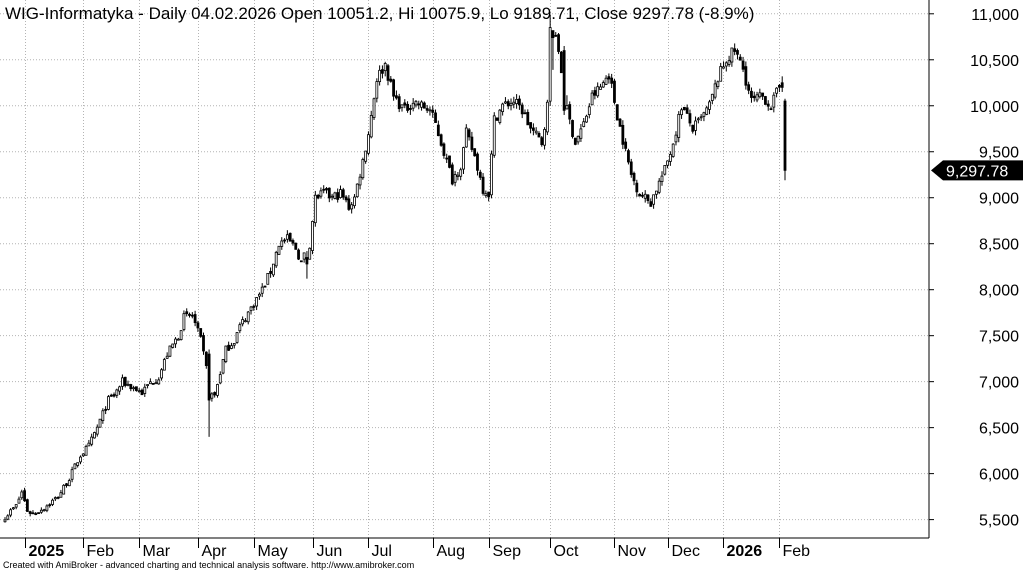 This screenshot has width=1023, height=572. What do you see at coordinates (994, 61) in the screenshot?
I see `y-tick-label: 10,500` at bounding box center [994, 61].